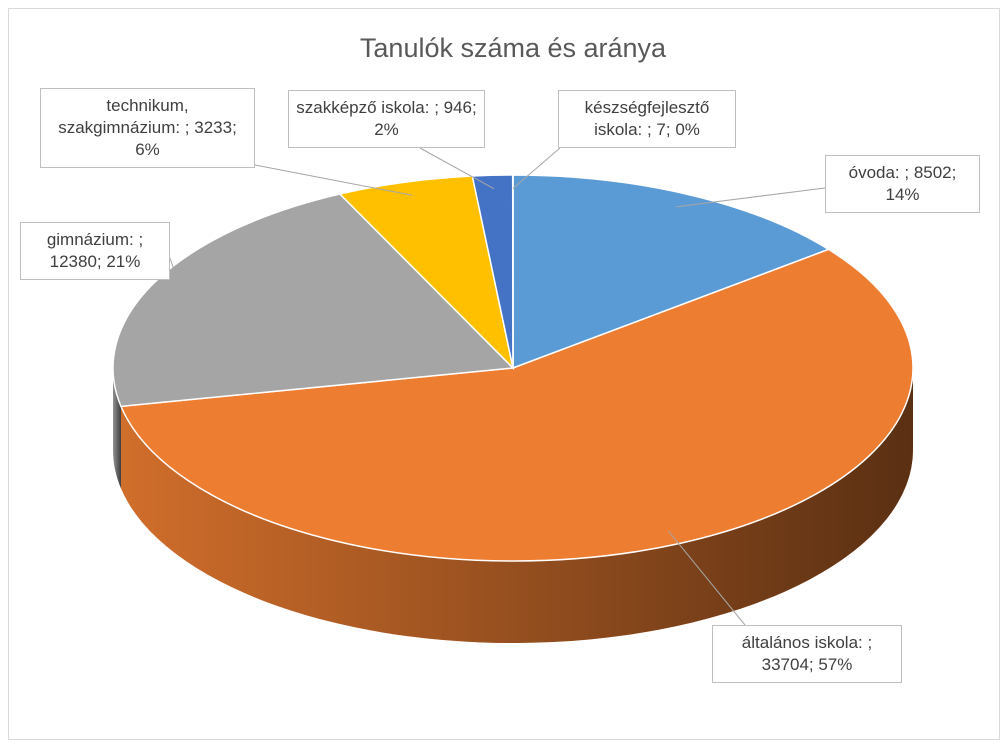 Image resolution: width=1008 pixels, height=747 pixels. Describe the element at coordinates (95, 251) in the screenshot. I see `data-label: gimnázium: ; 12380; 21%` at that location.